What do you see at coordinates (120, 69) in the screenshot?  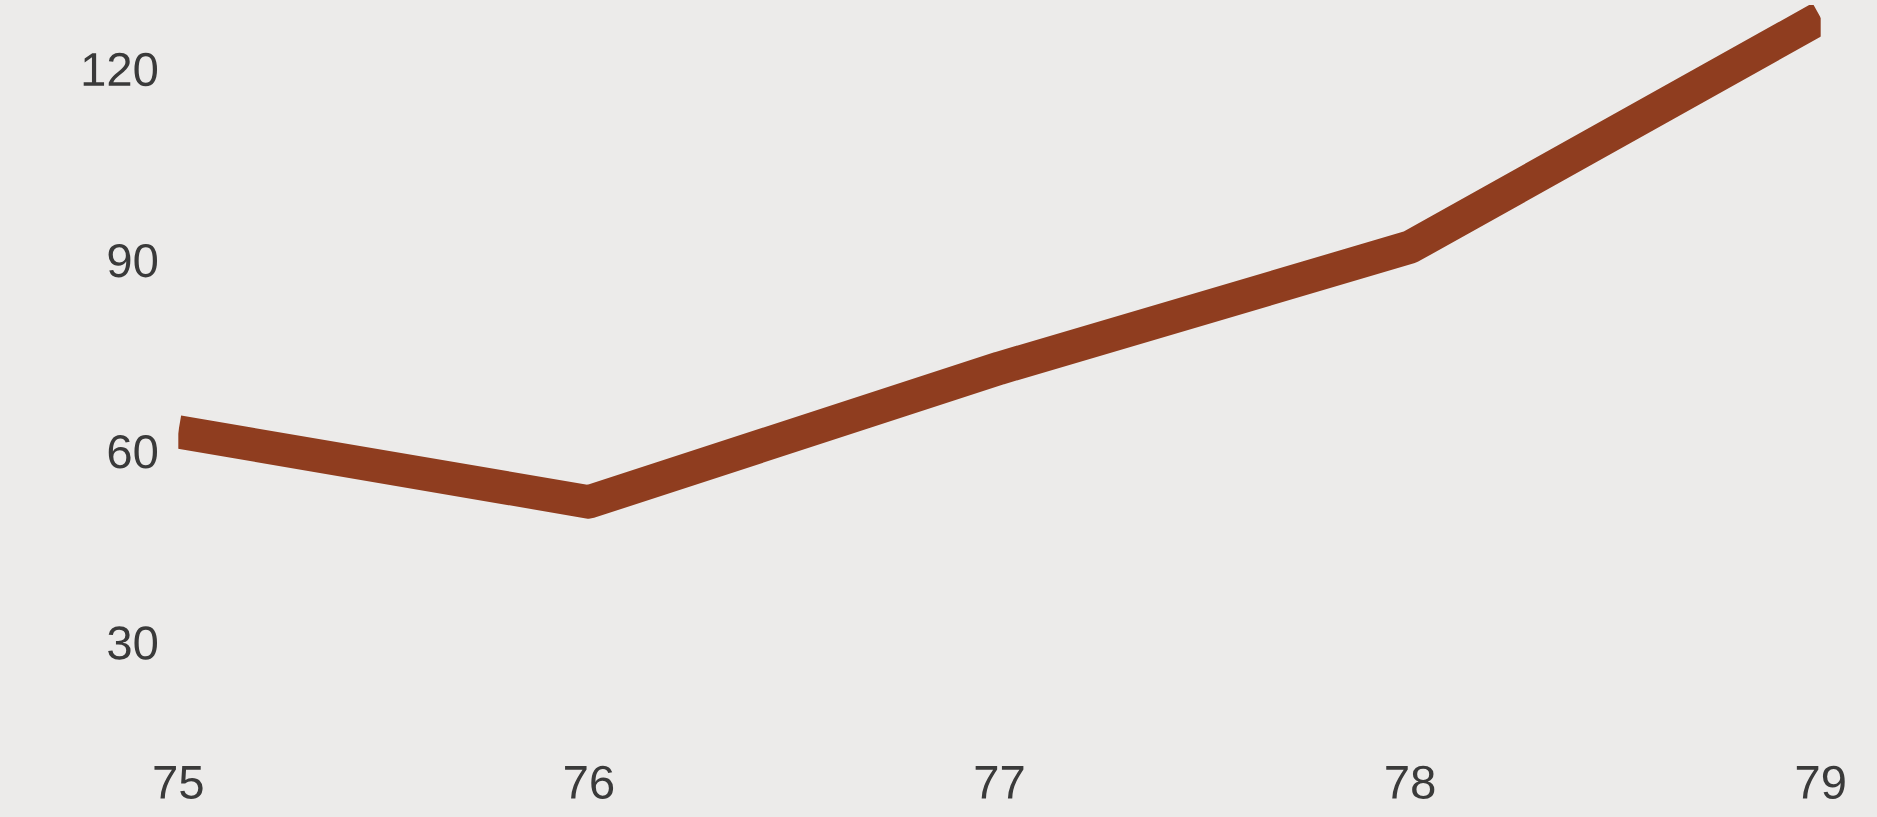 I see `y-tick-label: 120` at bounding box center [120, 69].